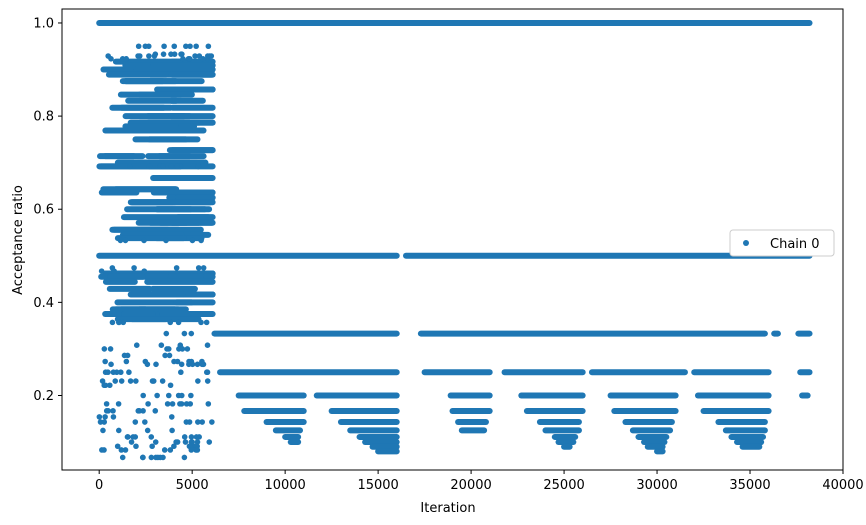 The width and height of the screenshot is (866, 525). Describe the element at coordinates (18, 240) in the screenshot. I see `y-axis-label: Acceptance ratio` at that location.